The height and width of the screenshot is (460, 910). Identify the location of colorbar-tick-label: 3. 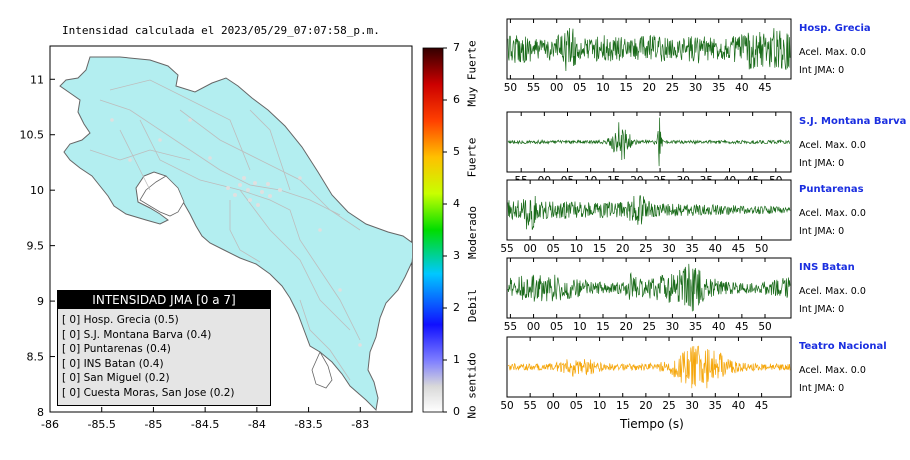
(456, 255).